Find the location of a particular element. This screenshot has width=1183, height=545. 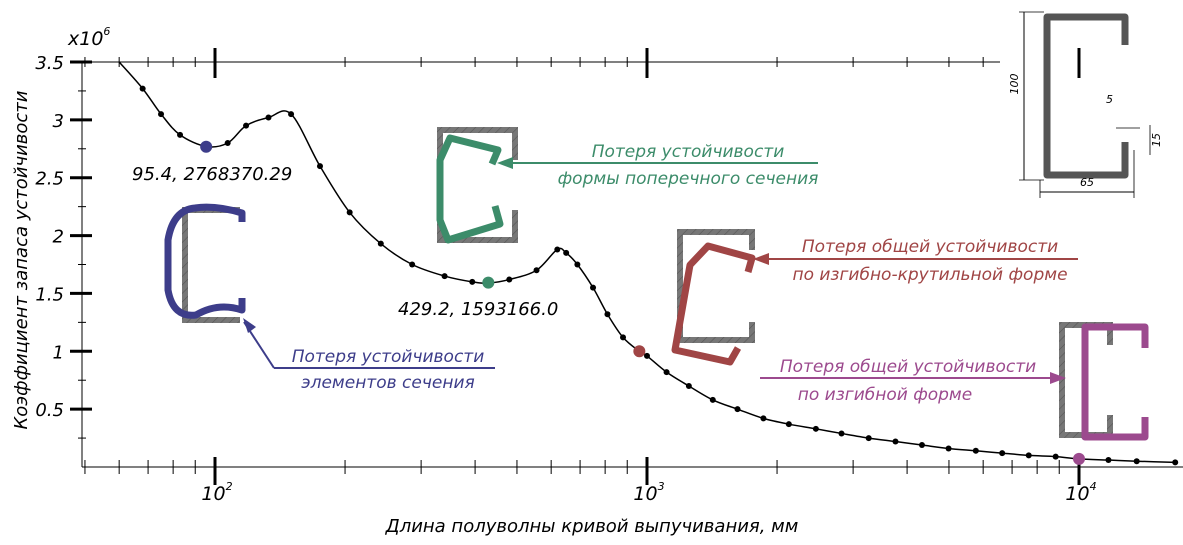

y-tick-label: 1 is located at coordinates (58, 352).